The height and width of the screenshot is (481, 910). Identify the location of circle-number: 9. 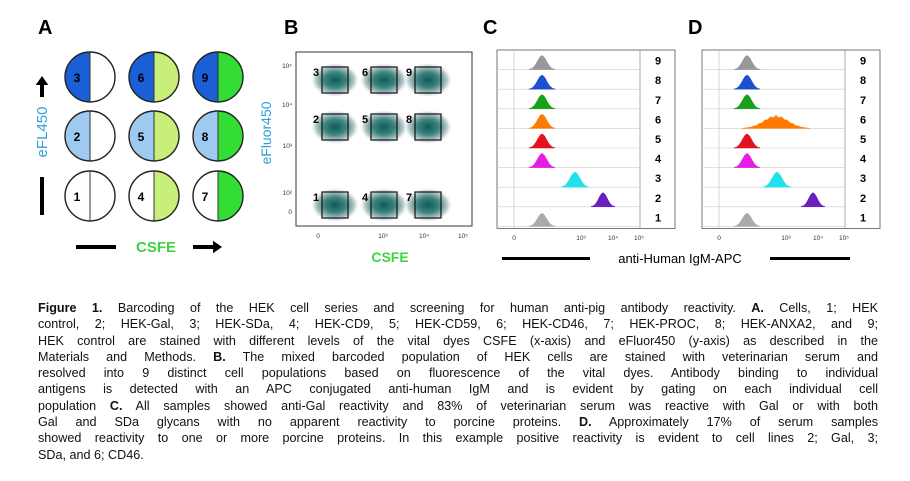
(205, 78).